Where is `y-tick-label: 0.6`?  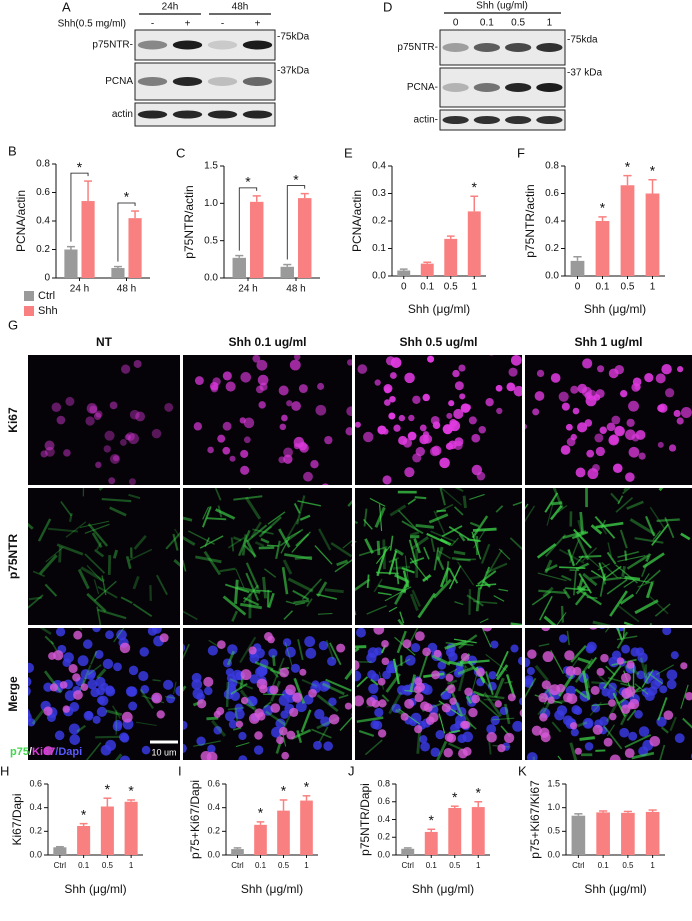
y-tick-label: 0.6 is located at coordinates (43, 192).